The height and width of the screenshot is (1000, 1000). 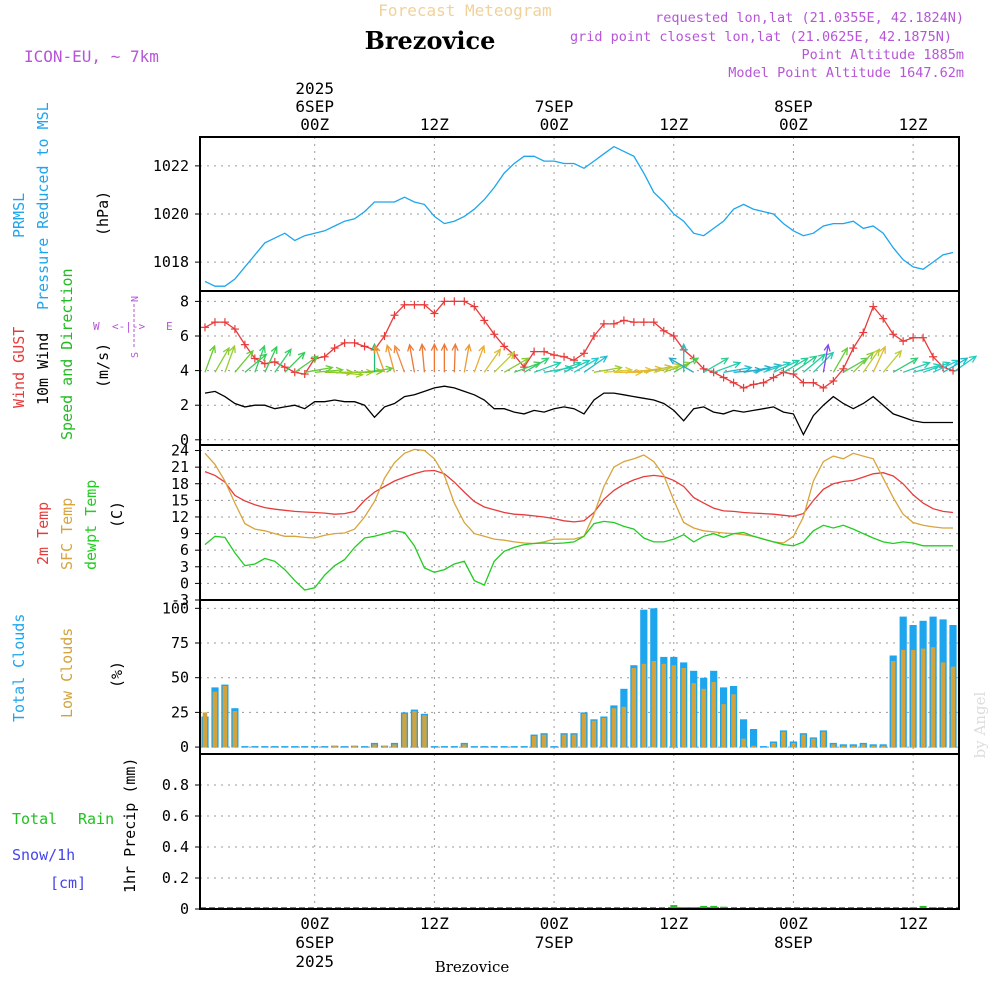 I want to click on compass-east: E, so click(x=169, y=326).